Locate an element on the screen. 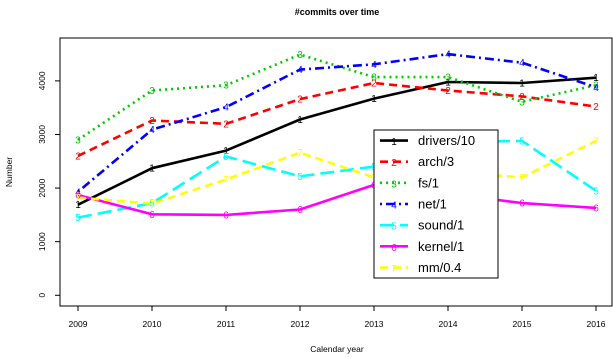  legend-label: fs/1 is located at coordinates (428, 182).